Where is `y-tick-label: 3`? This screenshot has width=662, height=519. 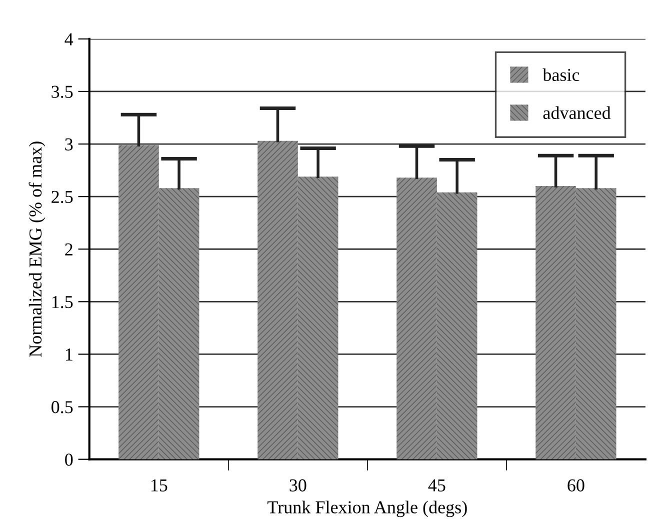 y-tick-label: 3 is located at coordinates (69, 144).